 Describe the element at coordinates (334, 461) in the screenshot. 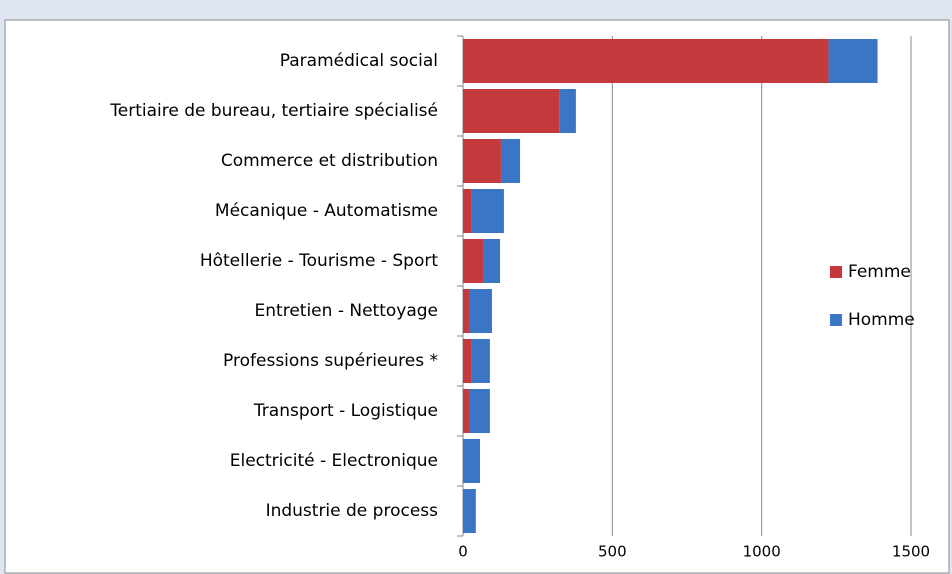

I see `y-tick-label: Electricité - Electronique` at that location.